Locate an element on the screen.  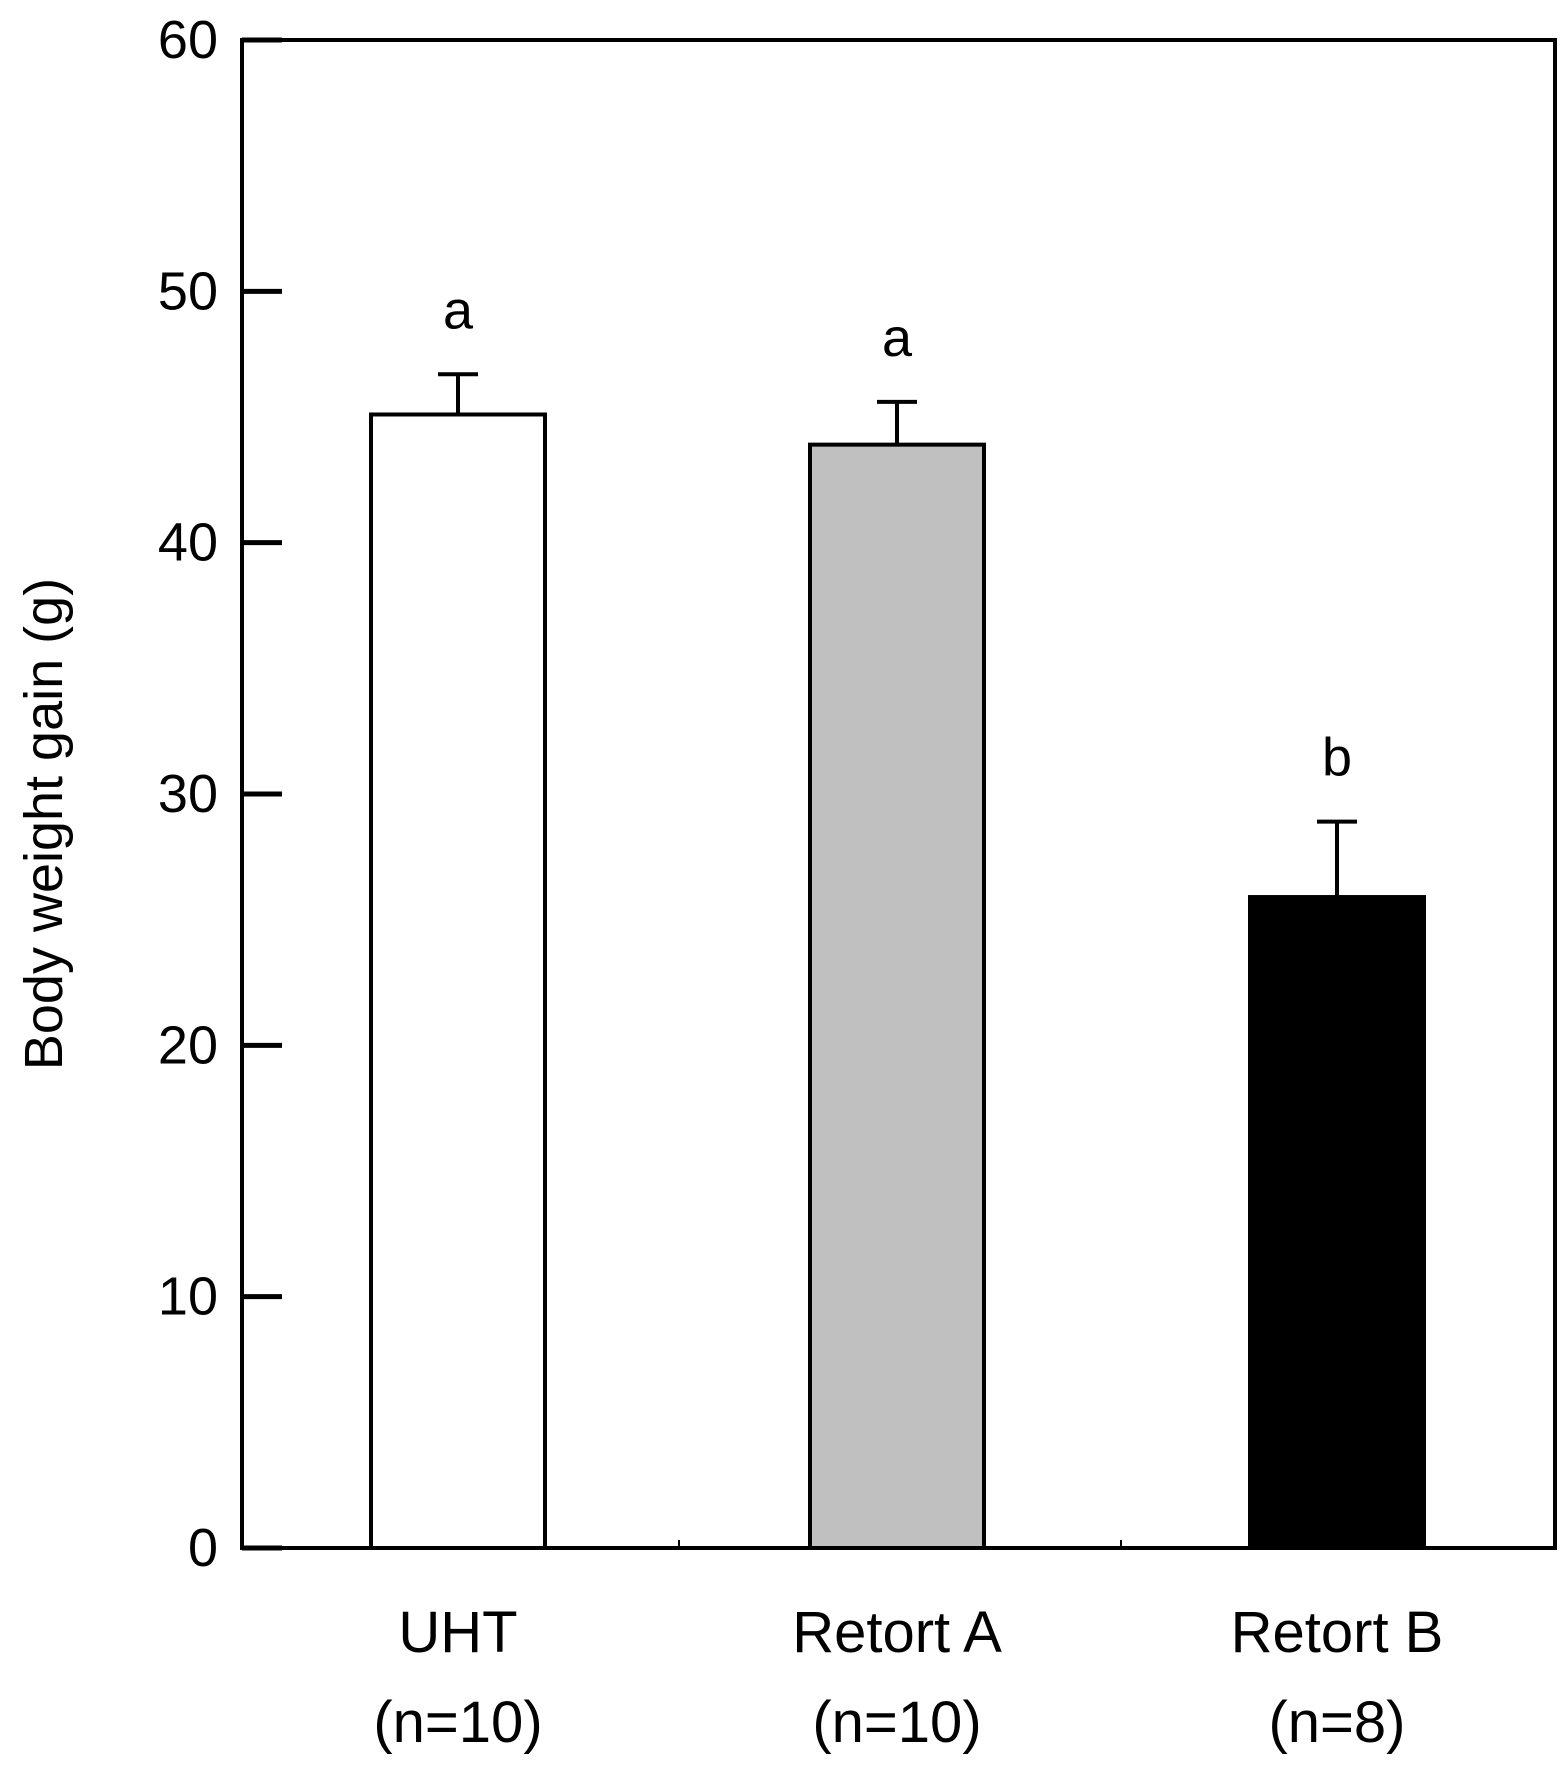
y-tick-label-0: 0 is located at coordinates (203, 1548).